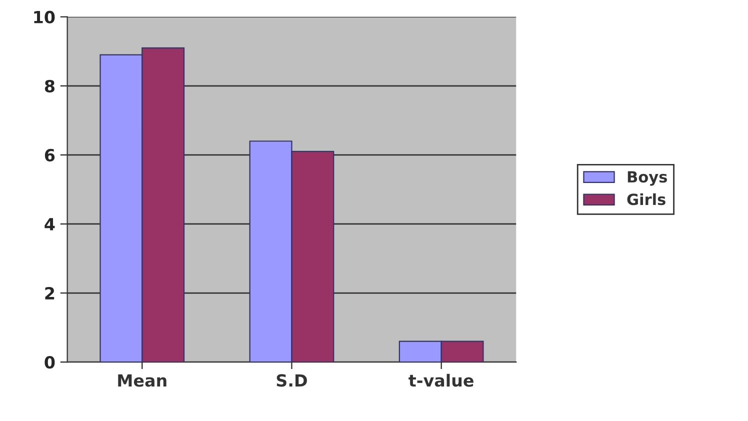 Image resolution: width=748 pixels, height=421 pixels. What do you see at coordinates (49, 86) in the screenshot?
I see `y-tick-label: 8` at bounding box center [49, 86].